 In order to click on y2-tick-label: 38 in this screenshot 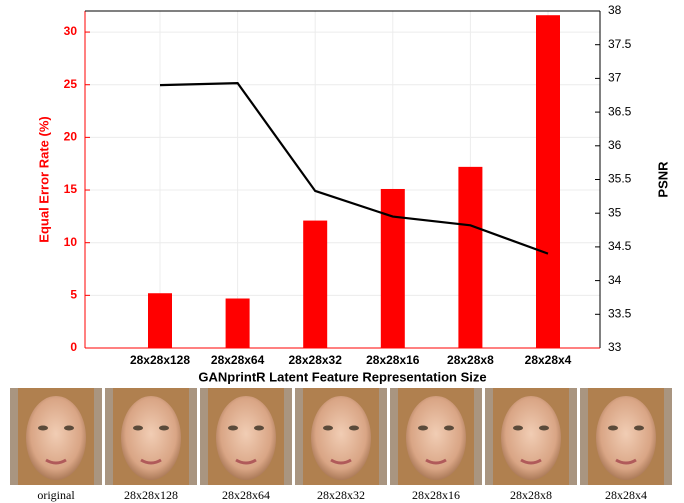, I will do `click(615, 10)`.